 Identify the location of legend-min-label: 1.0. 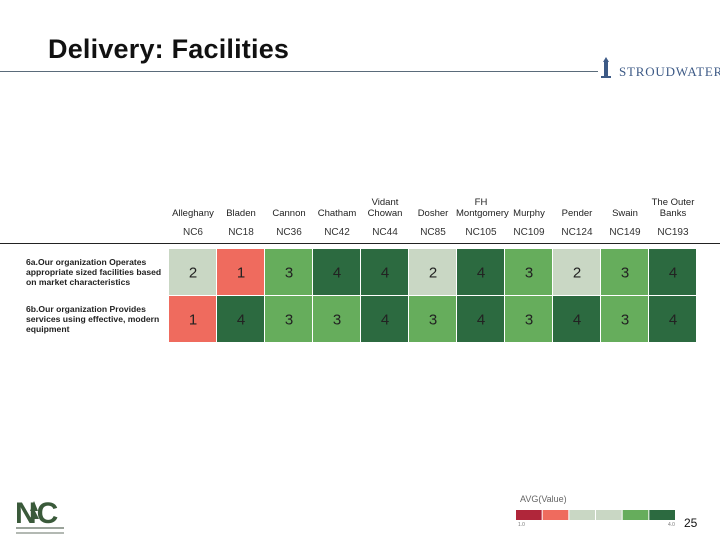
(521, 525).